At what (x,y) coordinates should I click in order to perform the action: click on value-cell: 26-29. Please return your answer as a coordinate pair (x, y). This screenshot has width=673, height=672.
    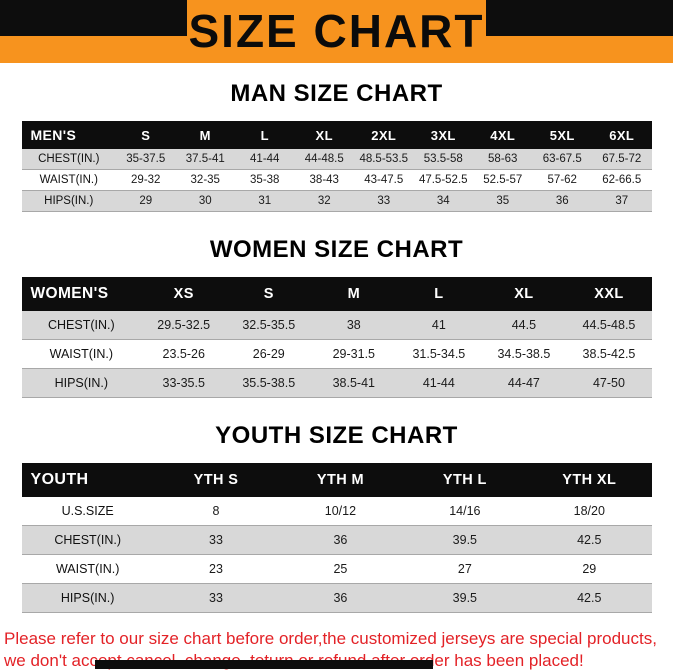
    Looking at the image, I should click on (269, 354).